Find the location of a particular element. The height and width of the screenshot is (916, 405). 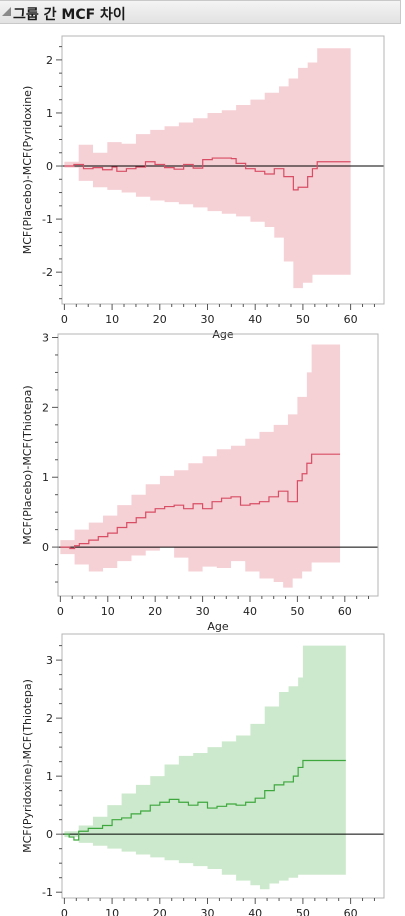

y-tick-label: -2 is located at coordinates (47, 272).